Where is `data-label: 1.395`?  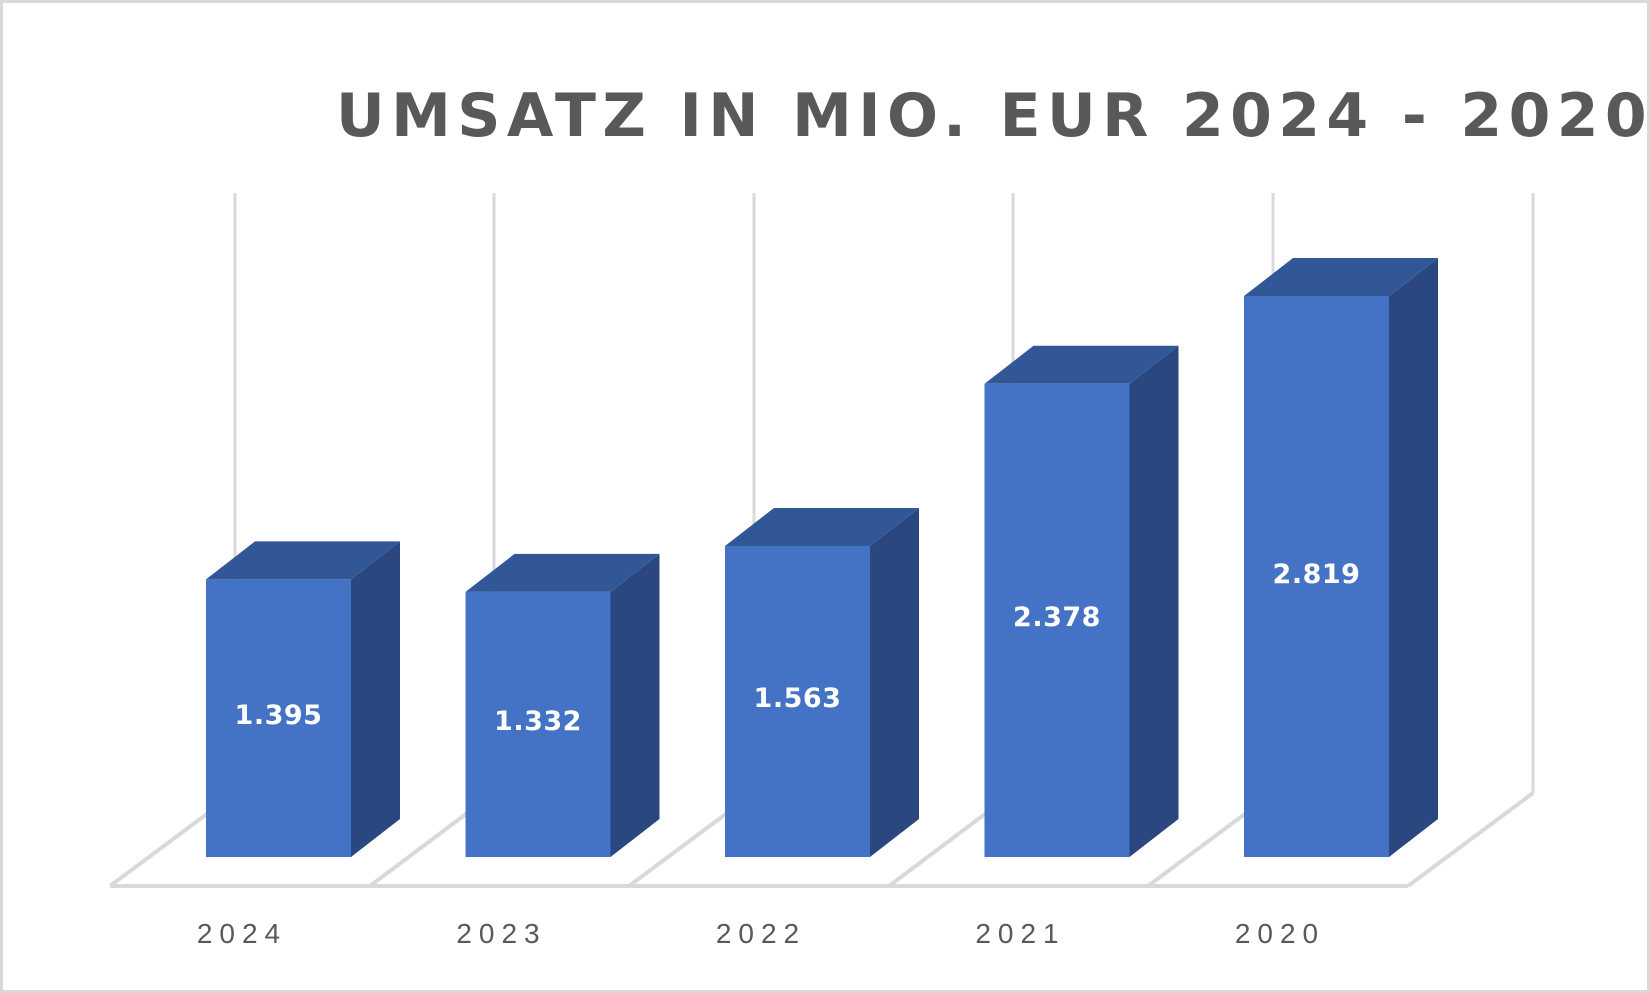 data-label: 1.395 is located at coordinates (278, 716).